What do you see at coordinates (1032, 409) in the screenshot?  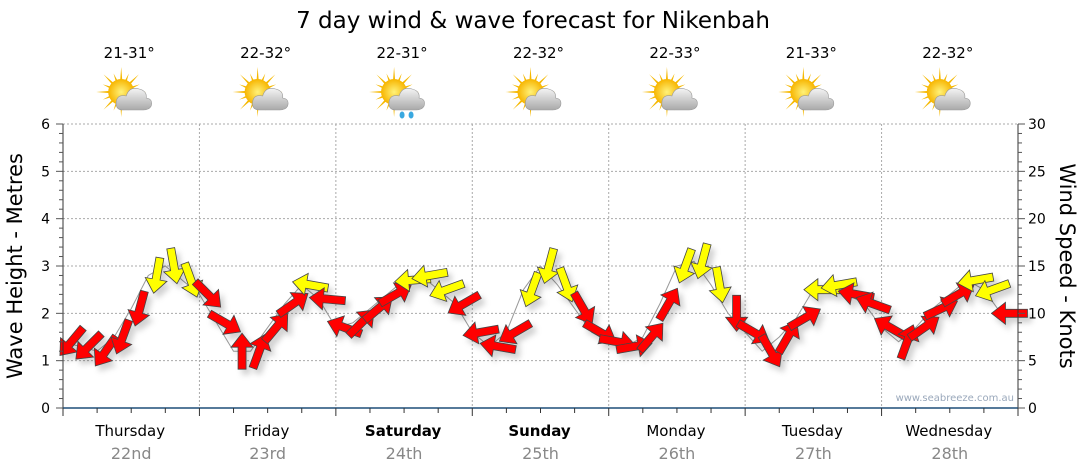 I see `y-tick-right: 0` at bounding box center [1032, 409].